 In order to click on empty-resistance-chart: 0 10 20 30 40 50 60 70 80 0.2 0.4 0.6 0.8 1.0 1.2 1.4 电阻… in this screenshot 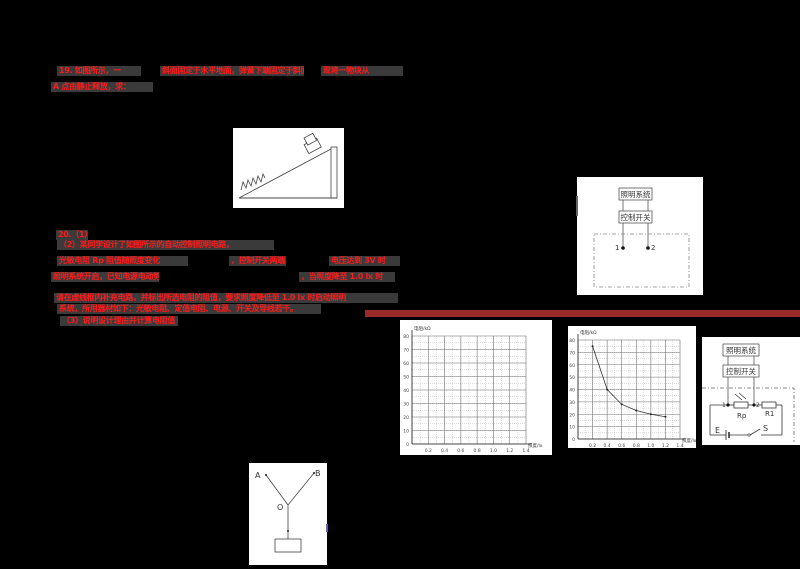, I will do `click(476, 387)`.